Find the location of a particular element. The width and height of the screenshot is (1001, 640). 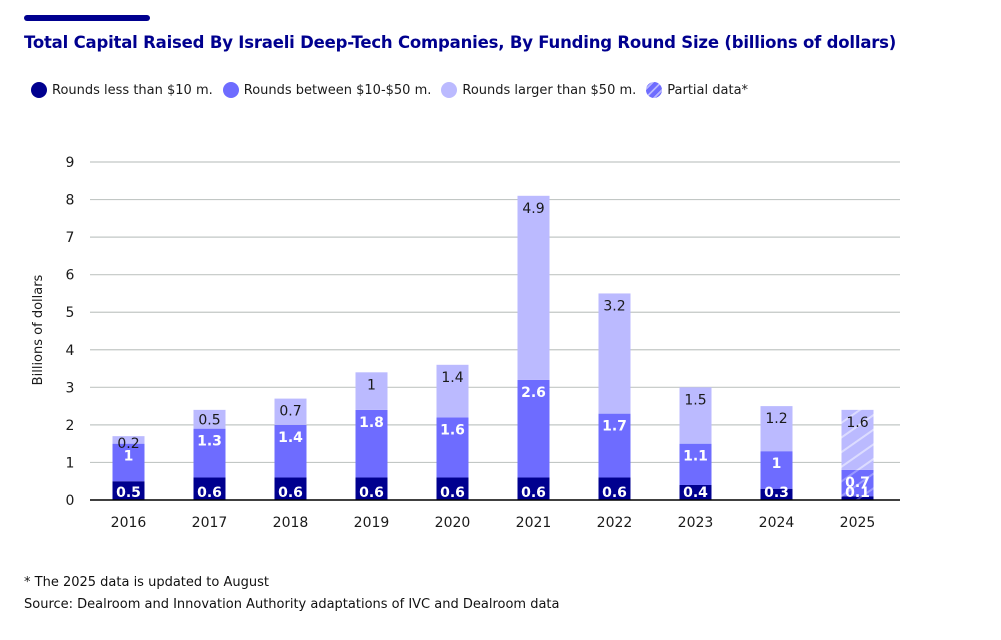

footnote-partial-data: * The 2025 data is updated to August is located at coordinates (146, 582).